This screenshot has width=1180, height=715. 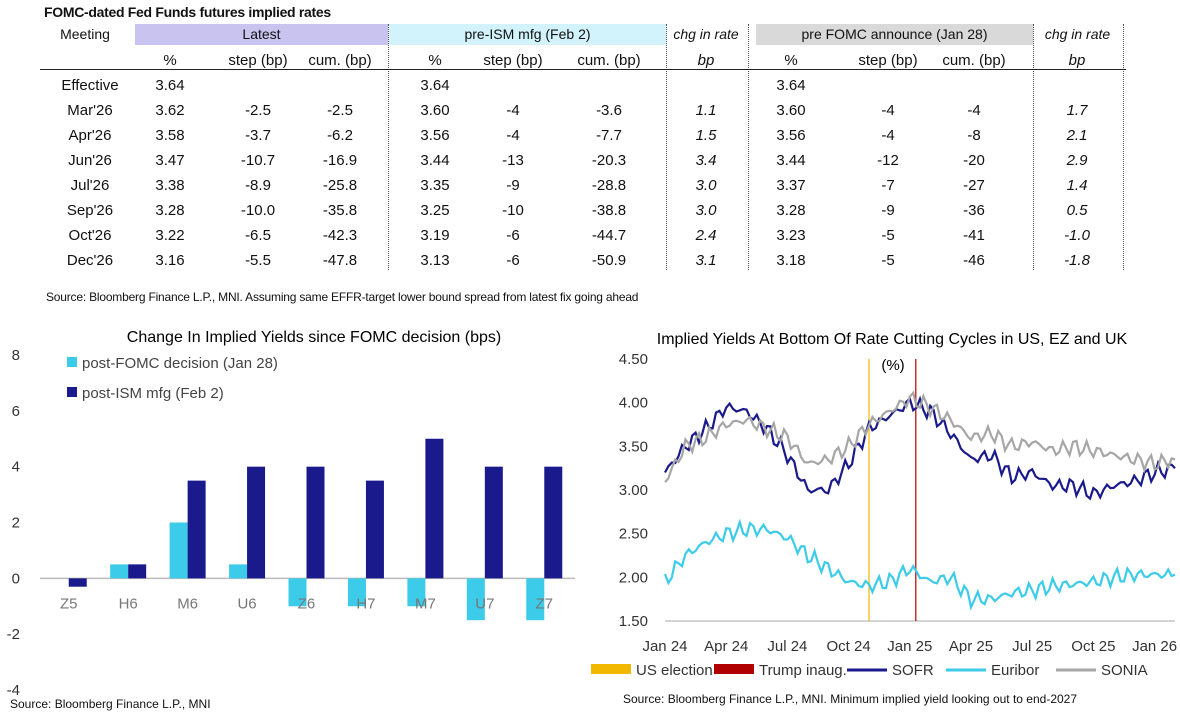 I want to click on legend-label: Euribor, so click(x=1015, y=670).